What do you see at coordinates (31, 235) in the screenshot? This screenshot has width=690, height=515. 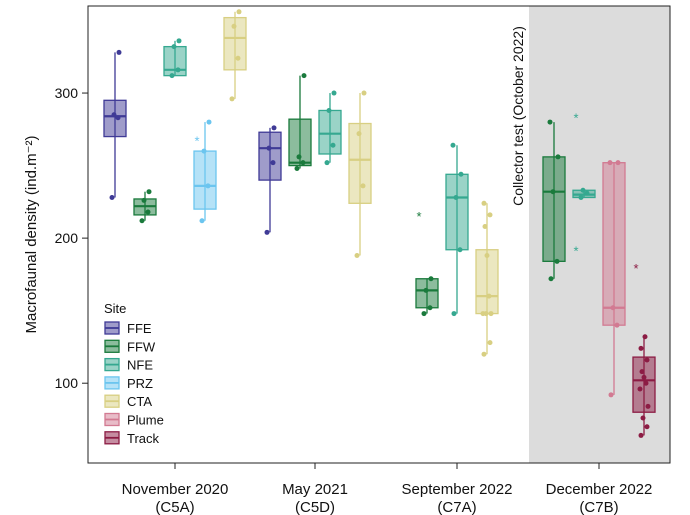 I see `y-axis-label: Macrofaunal density (ind.m⁻²)` at bounding box center [31, 235].